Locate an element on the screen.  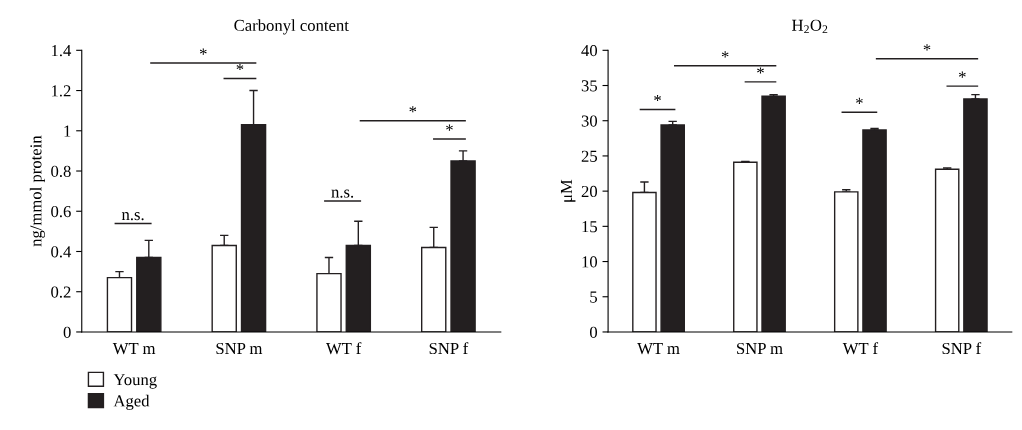
chart-title: H$_{2}$O$_{2}$ is located at coordinates (810, 26).